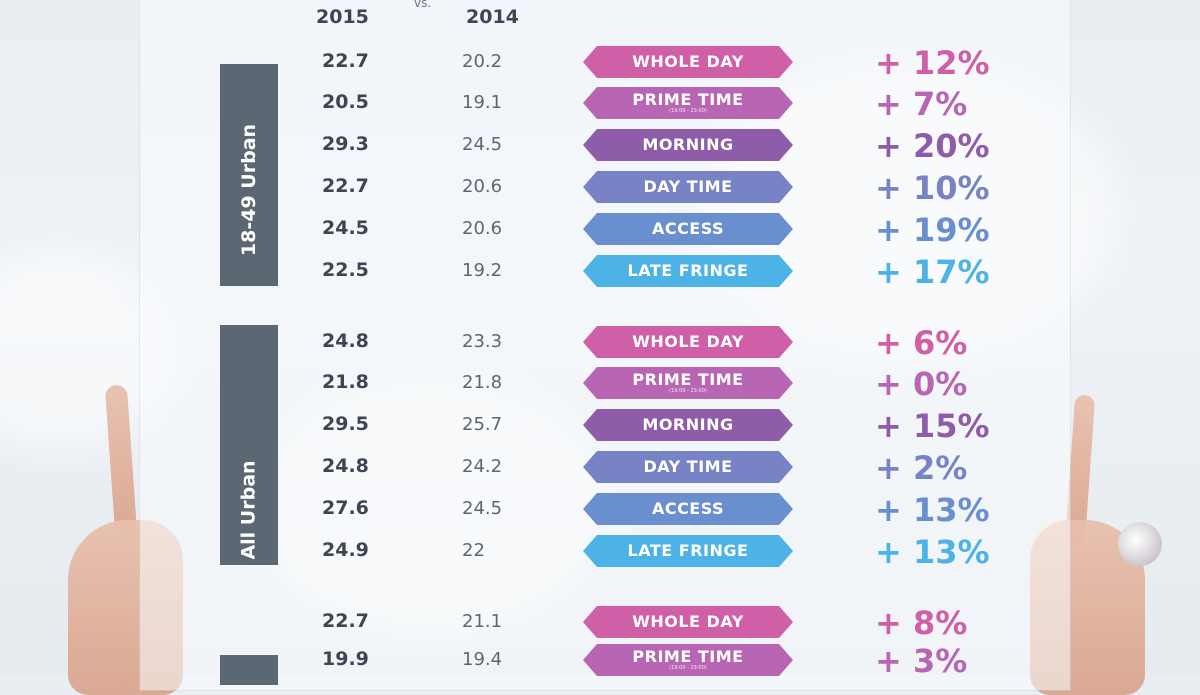  What do you see at coordinates (932, 230) in the screenshot?
I see `percent-change: + 19%` at bounding box center [932, 230].